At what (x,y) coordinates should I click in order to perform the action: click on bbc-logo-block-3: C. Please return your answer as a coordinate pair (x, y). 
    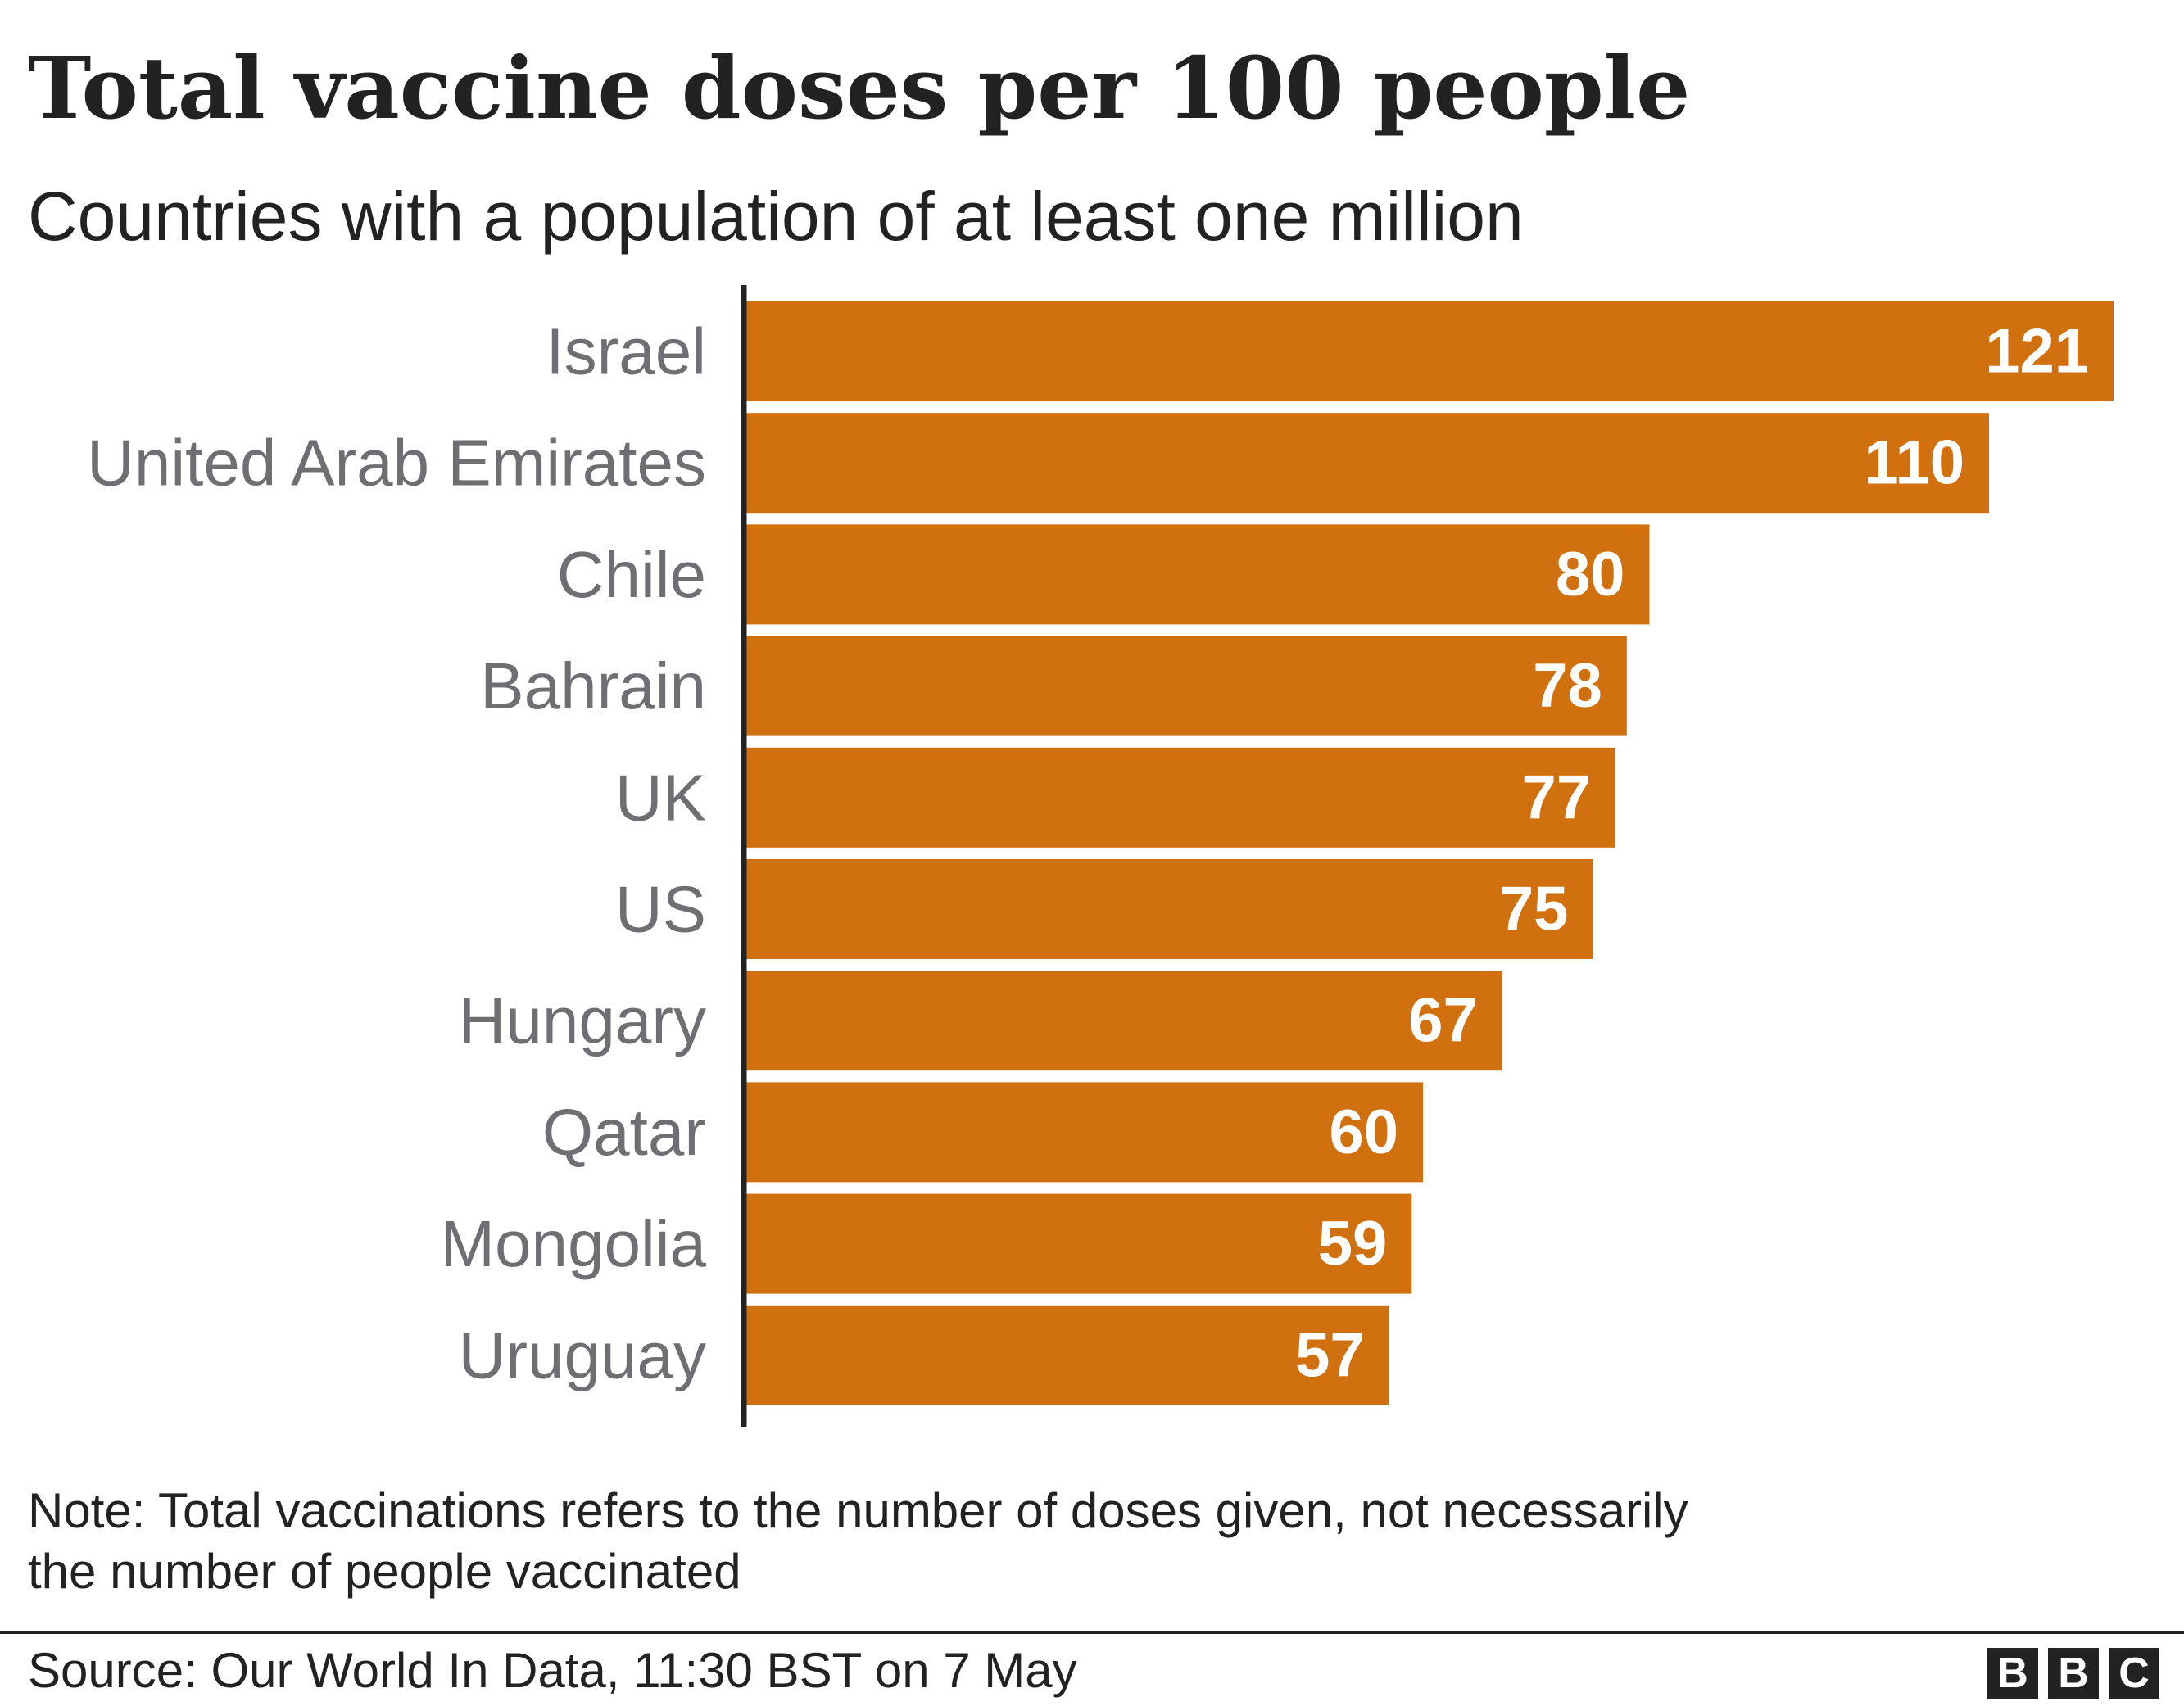
    Looking at the image, I should click on (2134, 1673).